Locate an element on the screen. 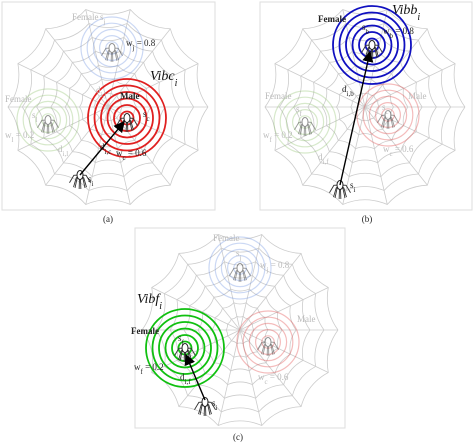  label: Vibfi is located at coordinates (149, 302).